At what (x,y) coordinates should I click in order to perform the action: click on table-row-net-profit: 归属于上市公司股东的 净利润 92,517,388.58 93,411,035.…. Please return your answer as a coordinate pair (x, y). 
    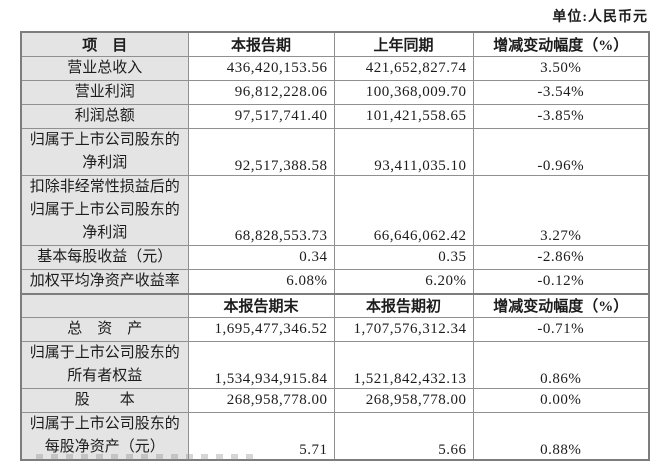
    Looking at the image, I should click on (335, 151).